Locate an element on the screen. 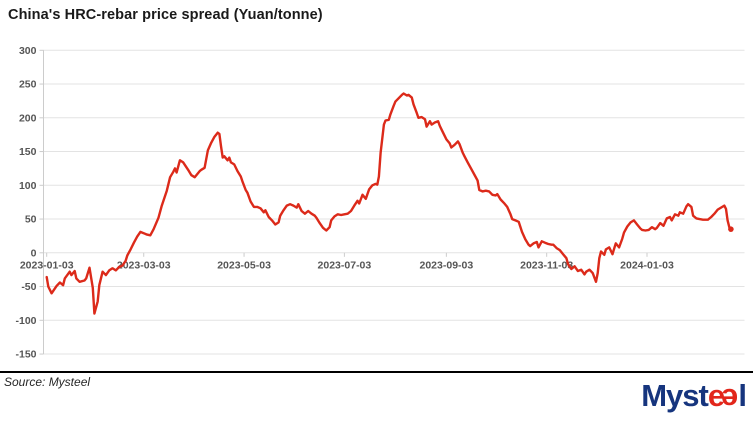 The image size is (753, 426). series-end-dot is located at coordinates (731, 229).